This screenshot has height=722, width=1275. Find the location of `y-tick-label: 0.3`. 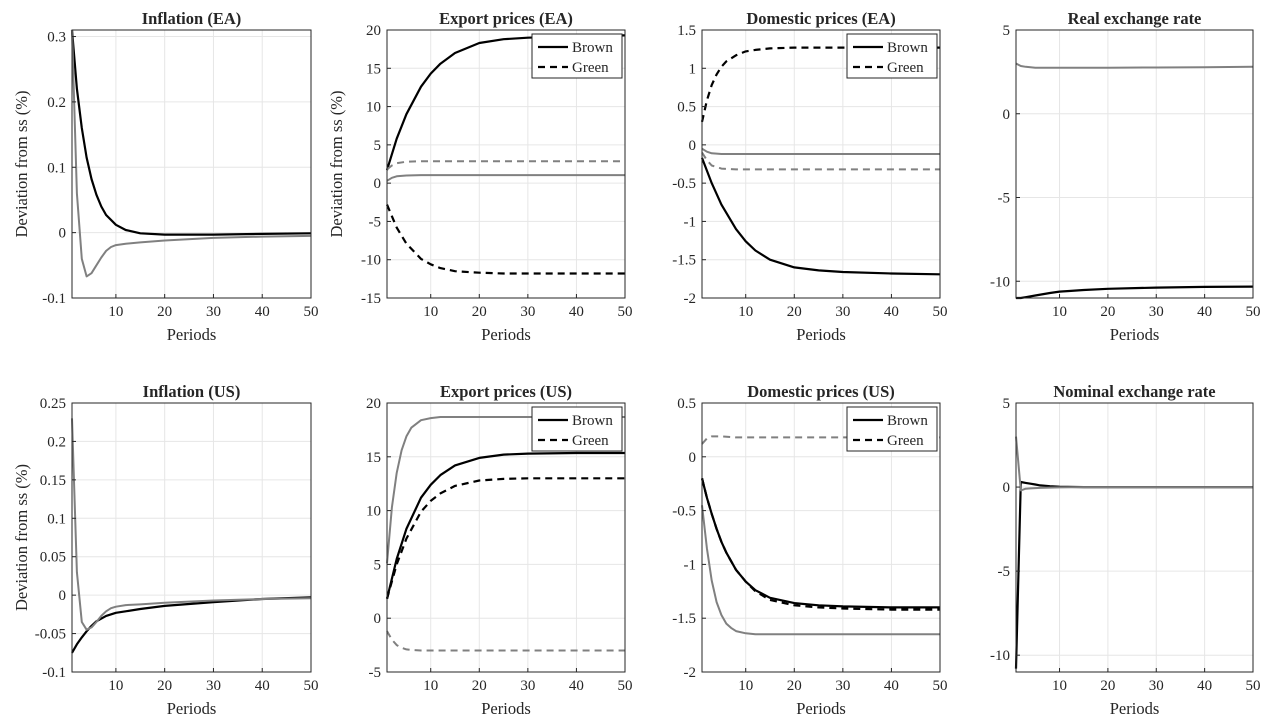

y-tick-label: 0.3 is located at coordinates (56, 38).